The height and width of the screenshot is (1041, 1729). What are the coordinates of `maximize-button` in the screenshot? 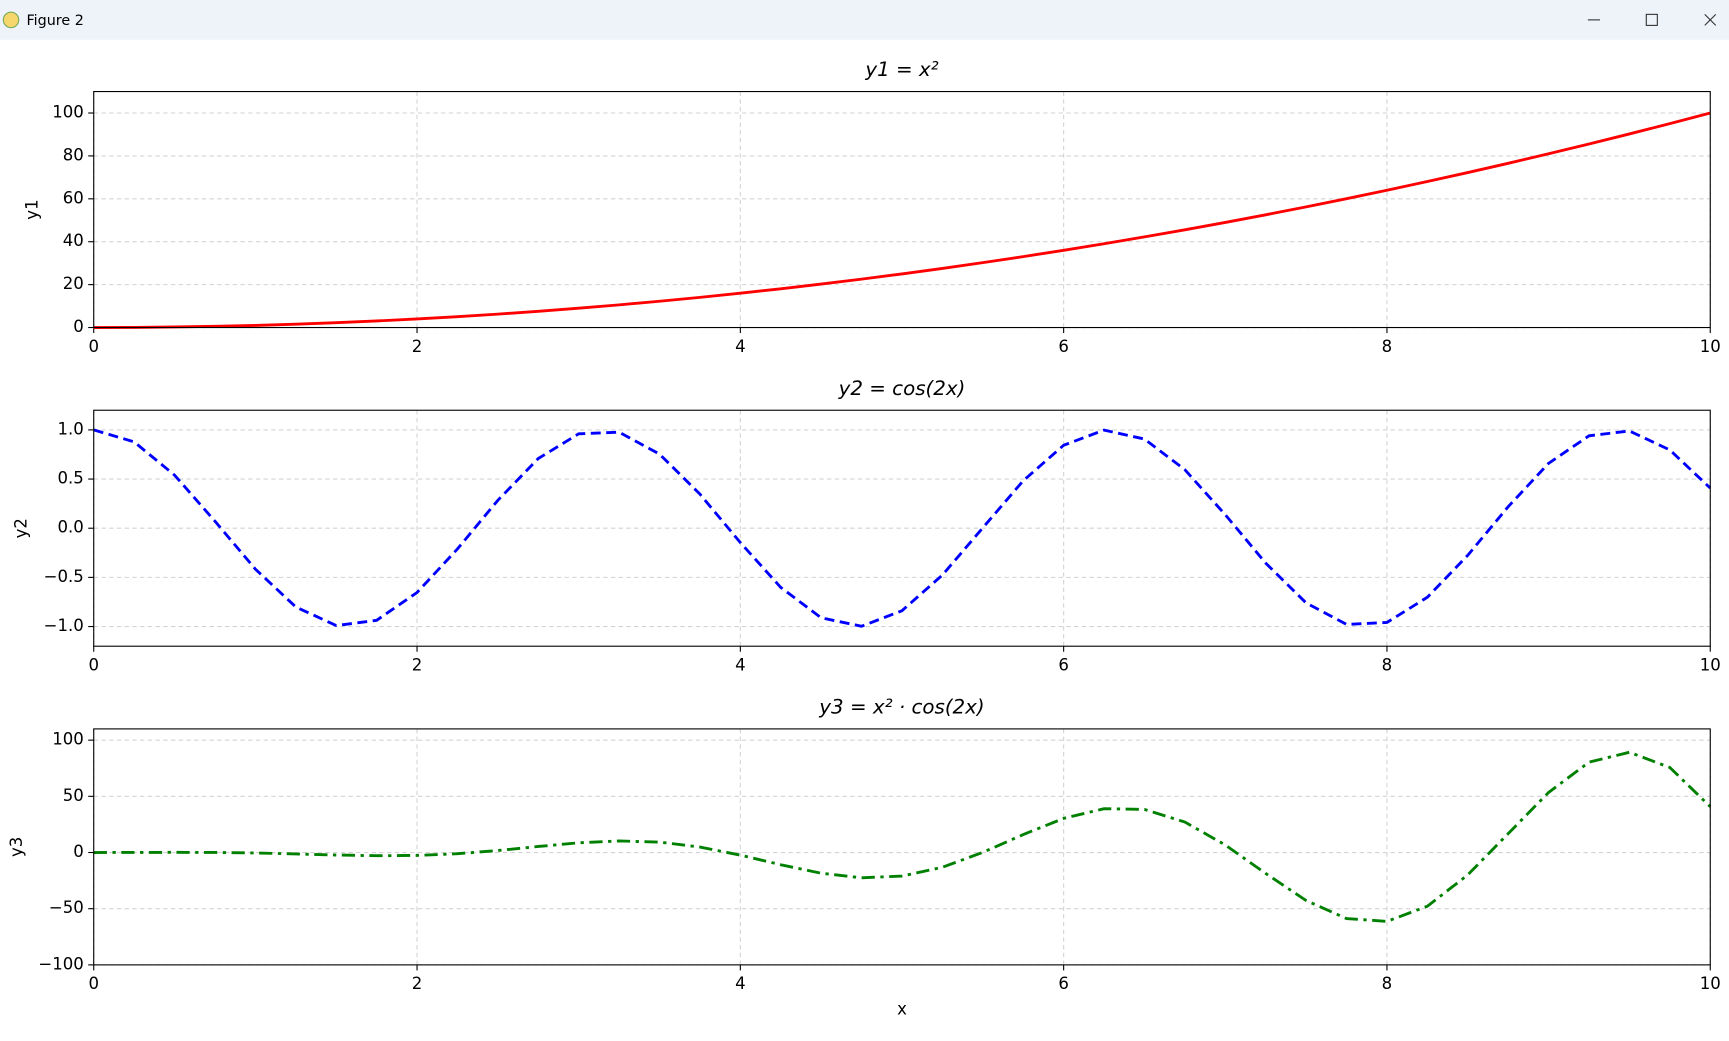 It's located at (1651, 19).